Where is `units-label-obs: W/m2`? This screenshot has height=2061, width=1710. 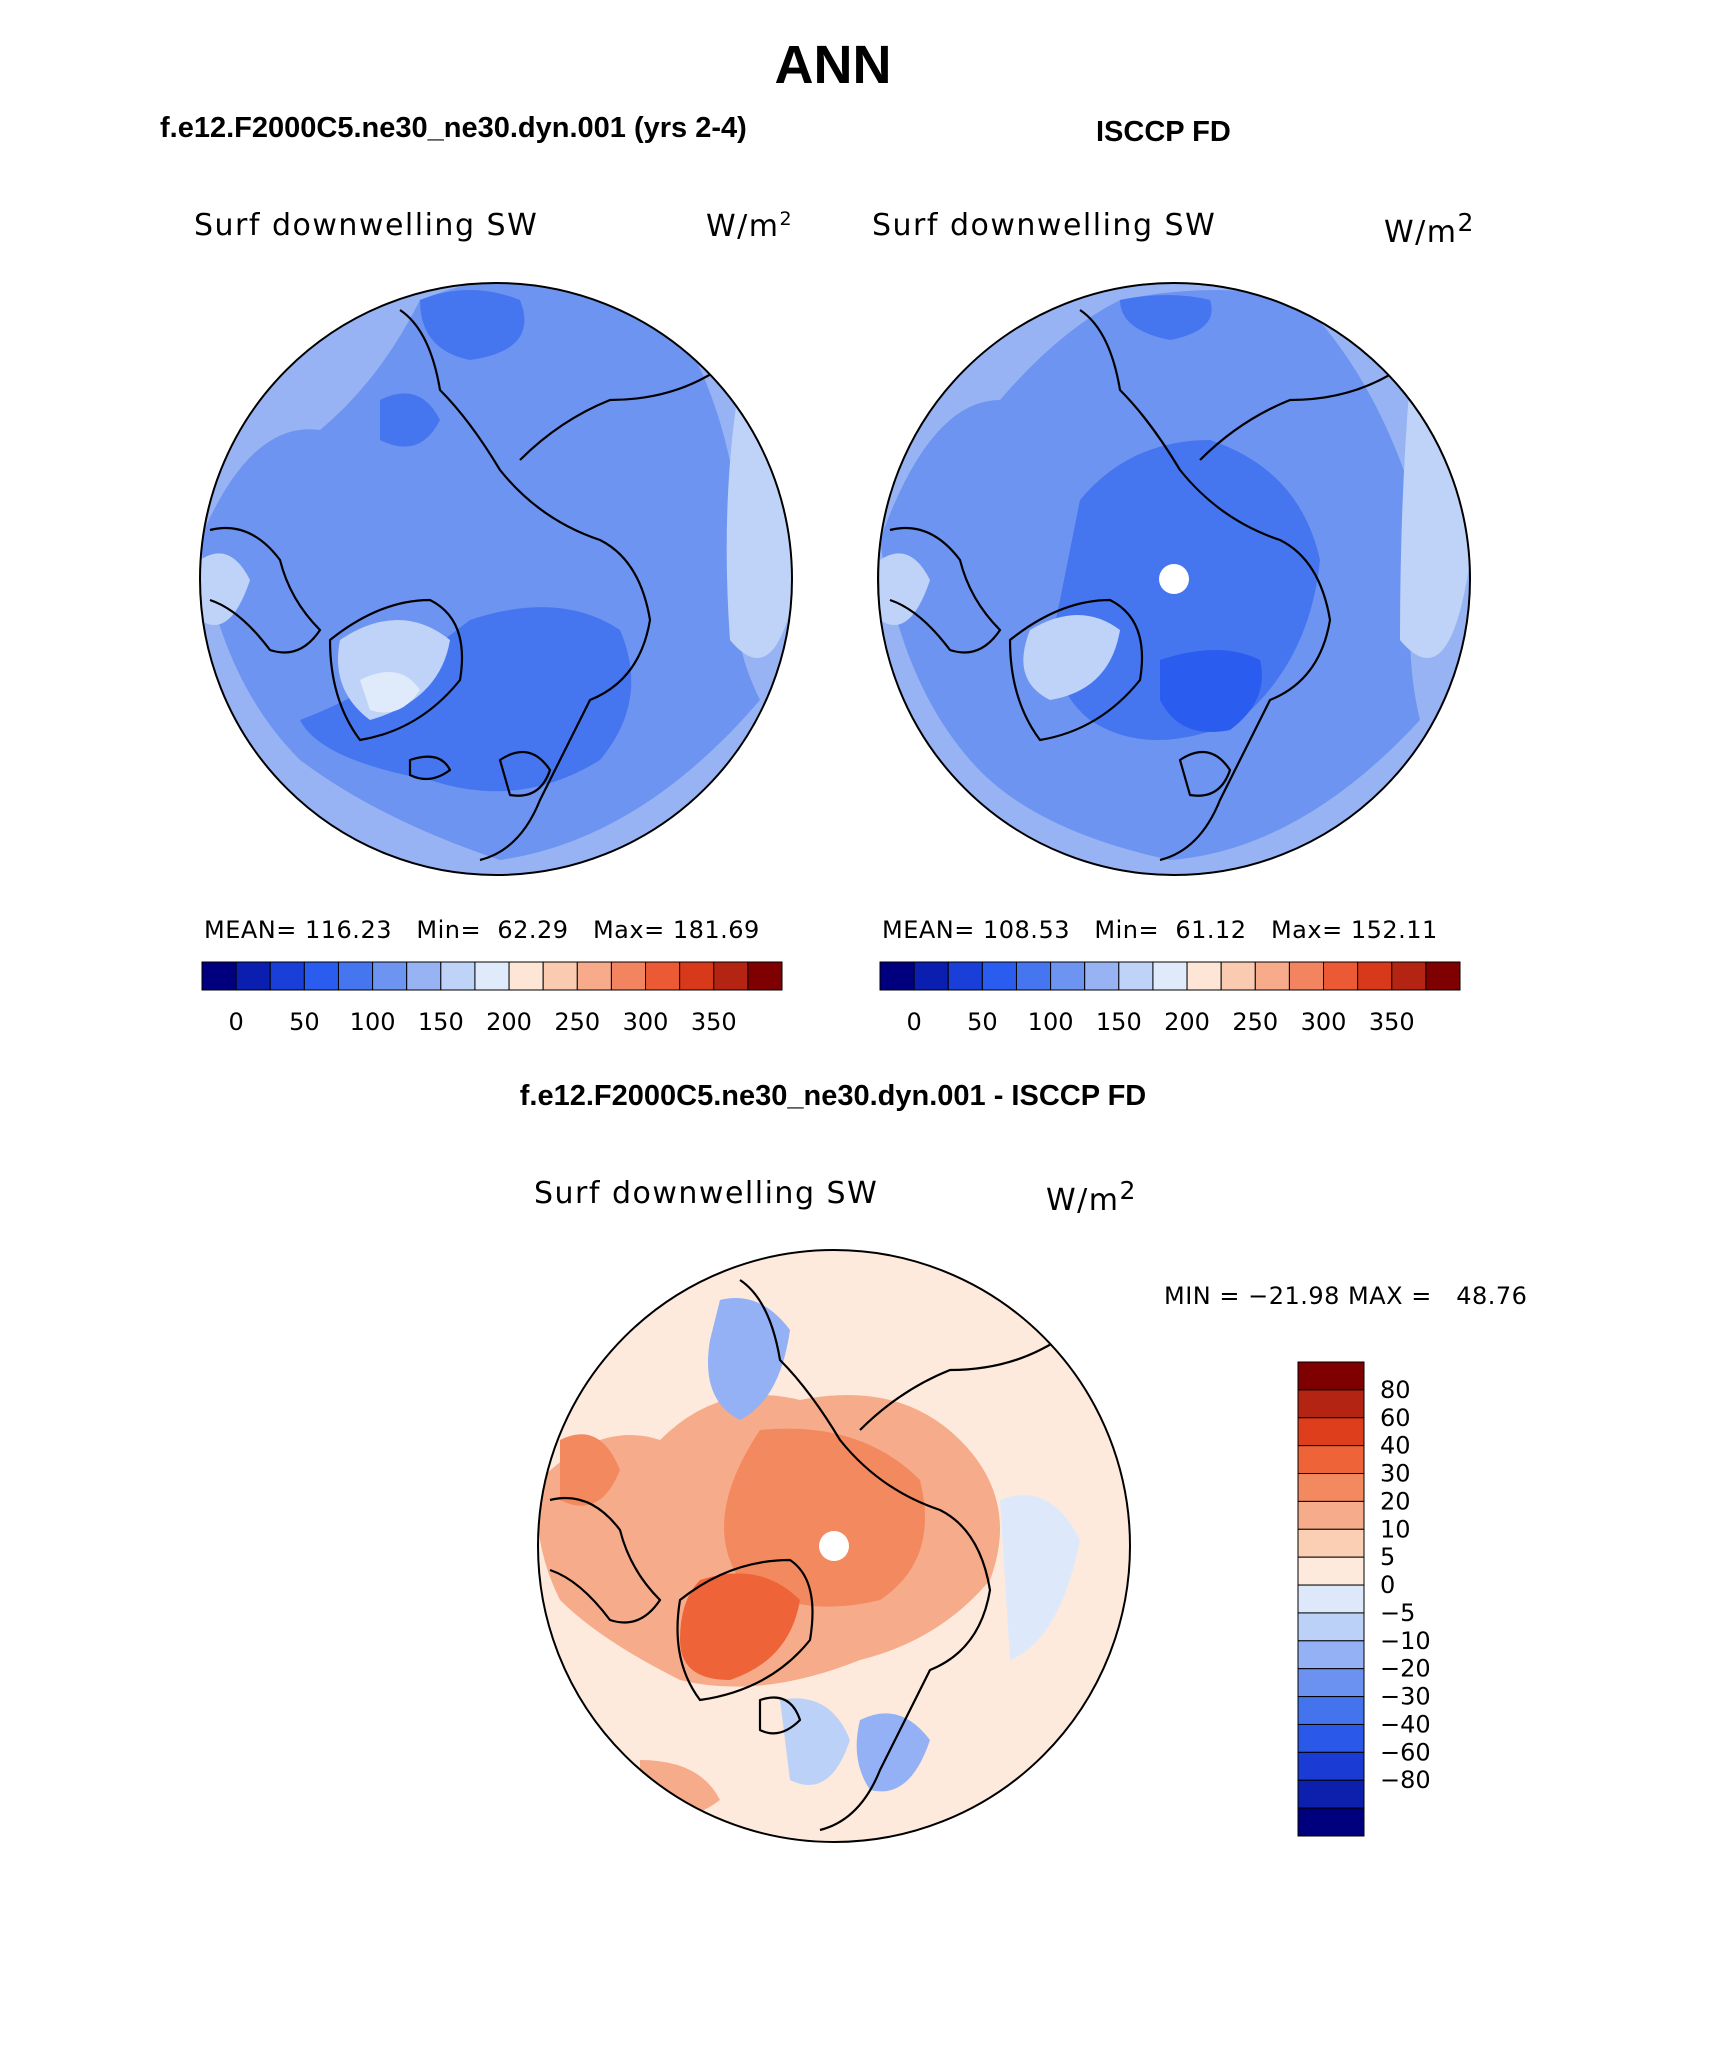
units-label-obs: W/m2 is located at coordinates (1429, 229).